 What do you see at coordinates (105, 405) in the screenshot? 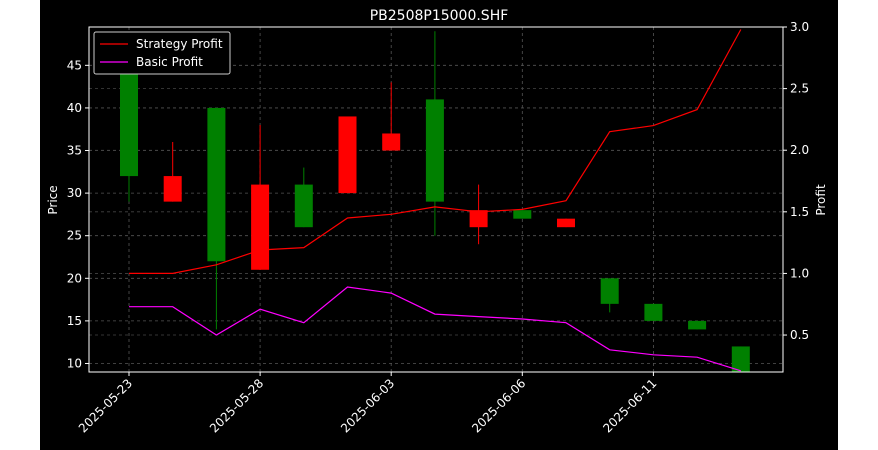
I see `x-tick-label: 2025-05-23` at bounding box center [105, 405].